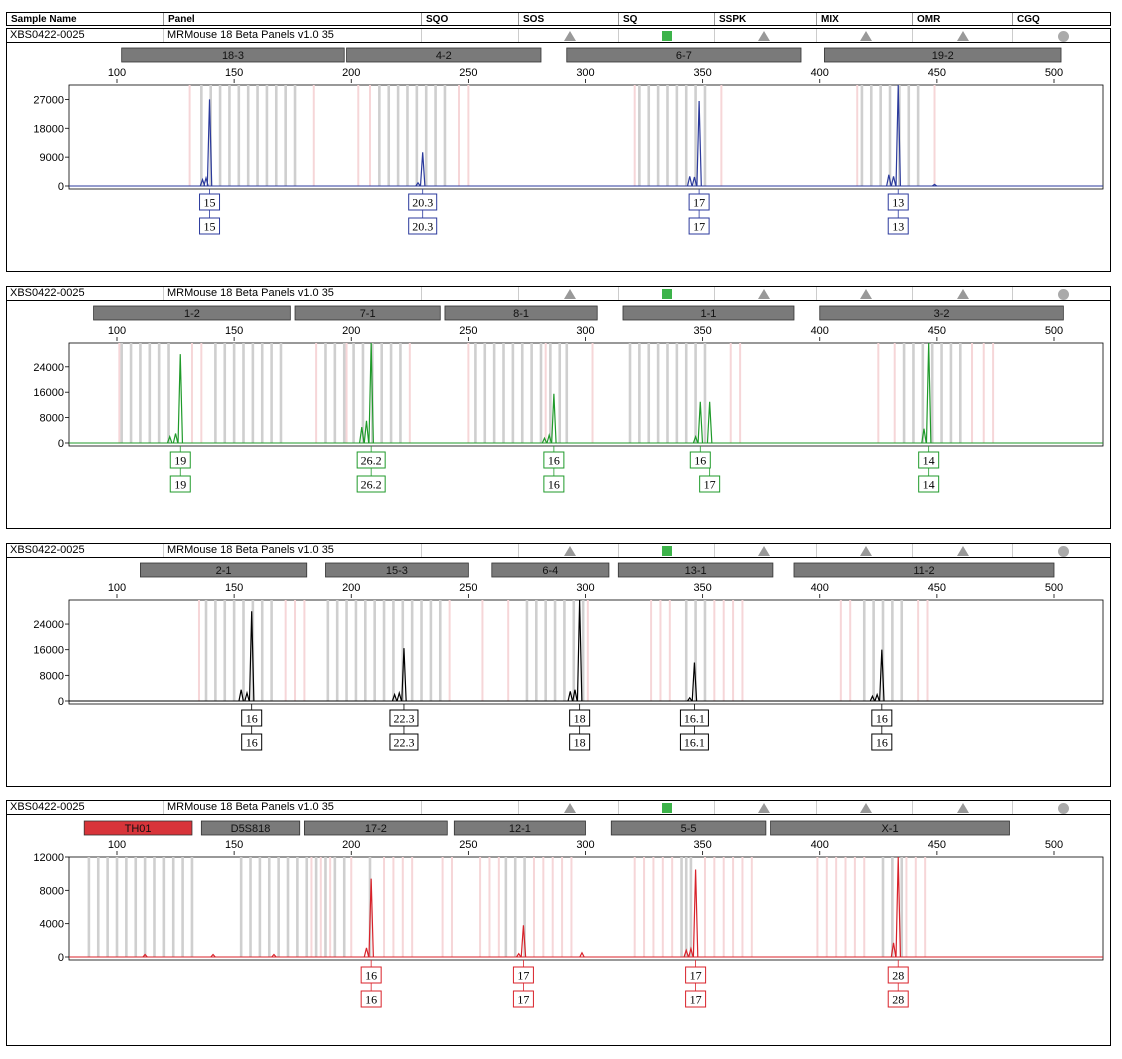  What do you see at coordinates (469, 19) in the screenshot?
I see `col-sqo: SQO` at bounding box center [469, 19].